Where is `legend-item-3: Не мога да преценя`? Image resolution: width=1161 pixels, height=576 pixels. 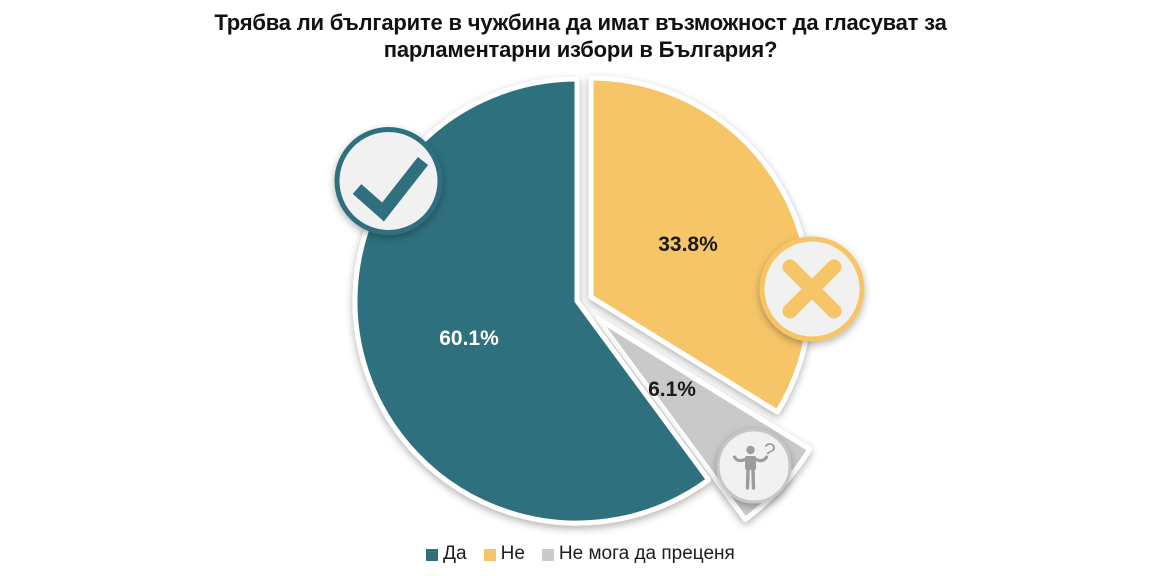
legend-item-3: Не мога да преценя is located at coordinates (638, 554).